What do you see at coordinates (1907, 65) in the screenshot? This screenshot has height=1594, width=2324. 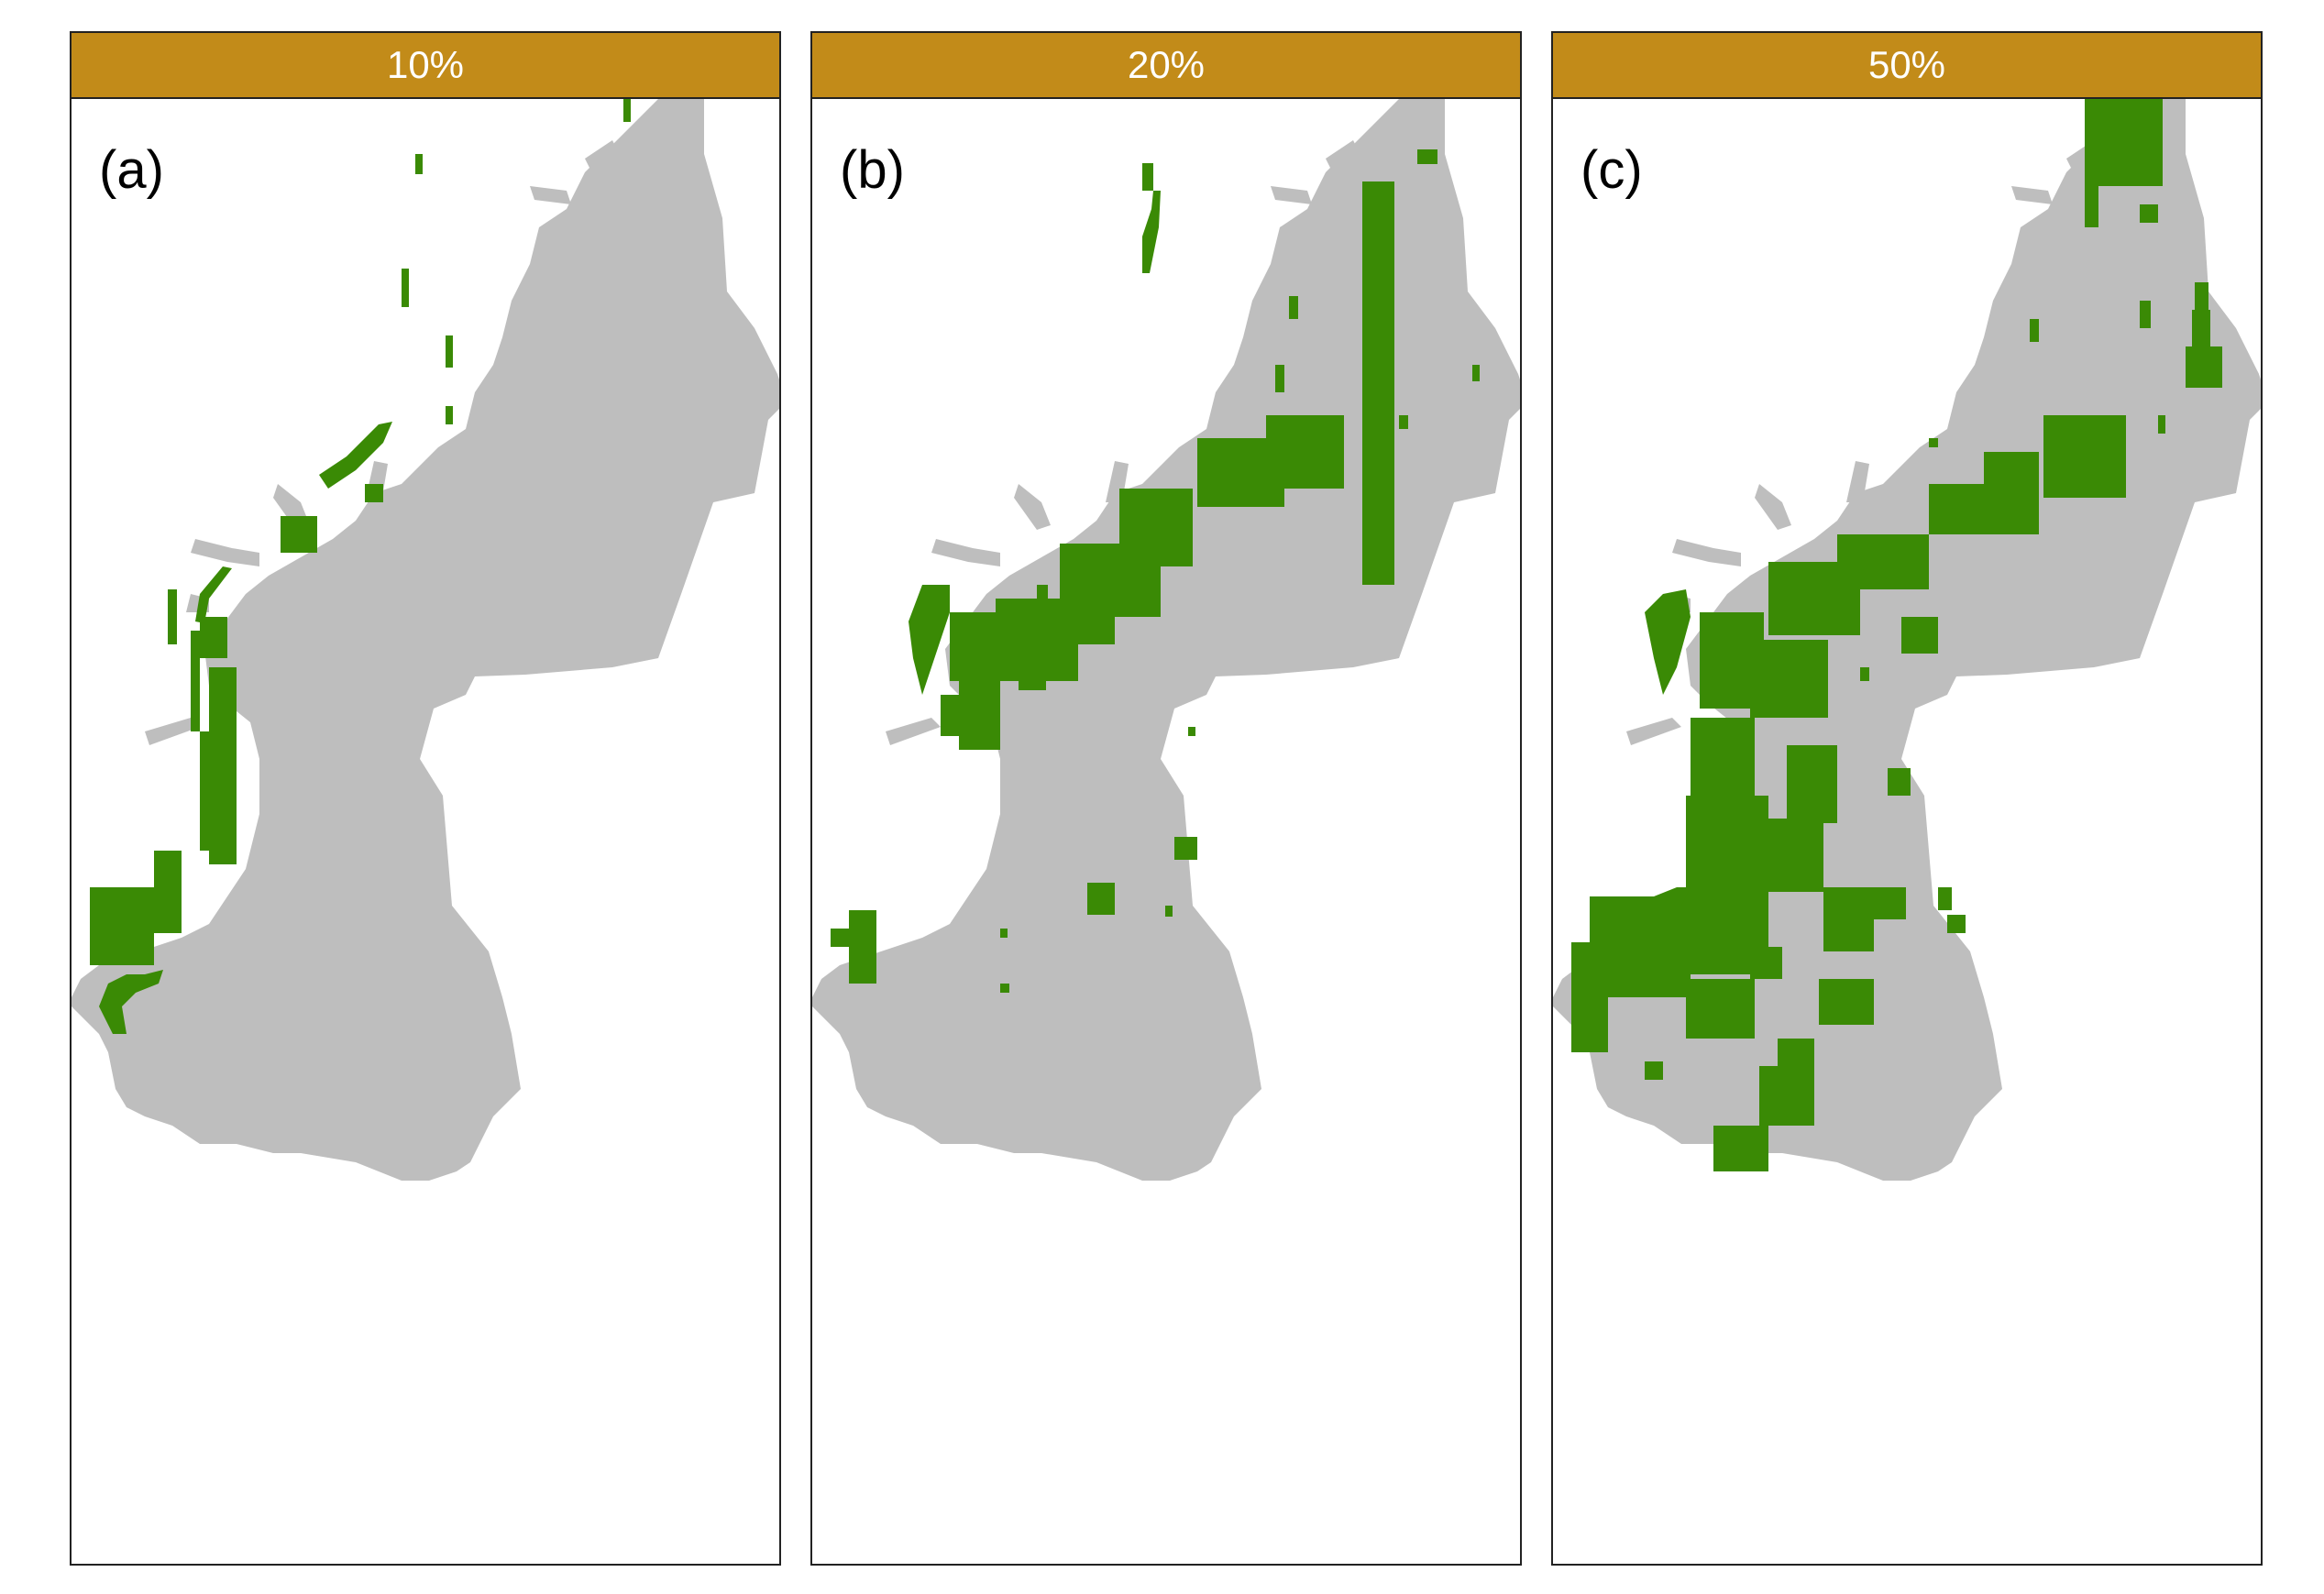 I see `facet-strip-c: 50%` at bounding box center [1907, 65].